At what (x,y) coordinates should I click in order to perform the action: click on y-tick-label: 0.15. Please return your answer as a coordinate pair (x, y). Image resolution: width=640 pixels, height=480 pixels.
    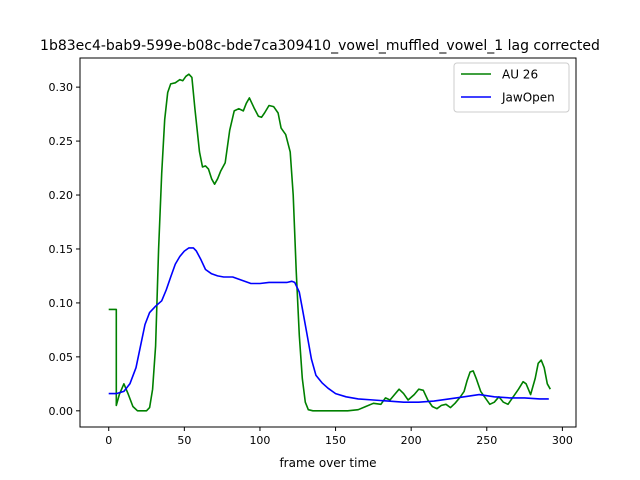
    Looking at the image, I should click on (61, 249).